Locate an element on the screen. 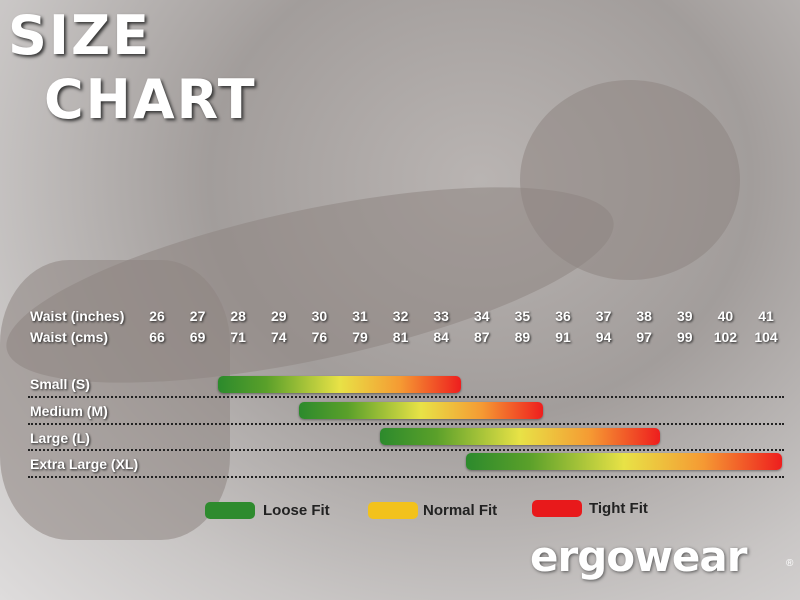 This screenshot has height=600, width=800. tick-label-inches: 38 is located at coordinates (644, 316).